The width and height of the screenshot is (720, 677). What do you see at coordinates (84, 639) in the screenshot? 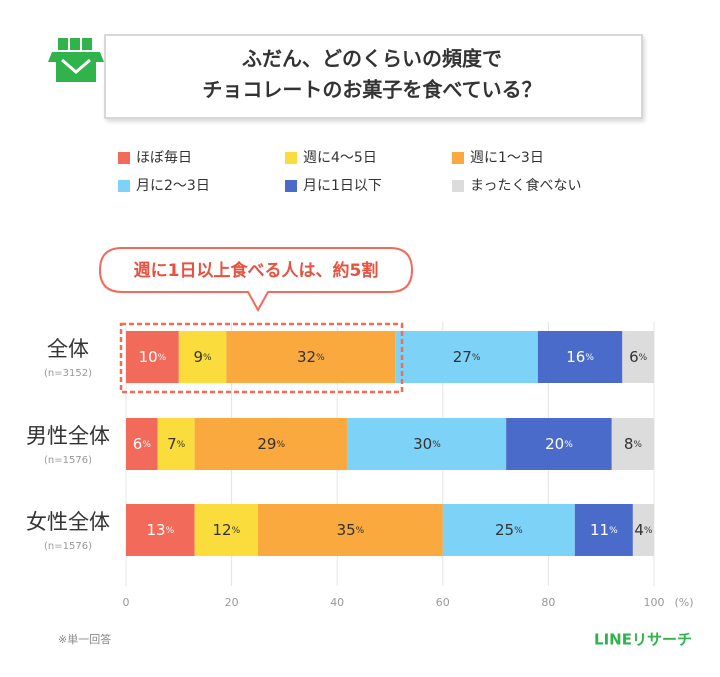
I see `footnote: ※単一回答` at bounding box center [84, 639].